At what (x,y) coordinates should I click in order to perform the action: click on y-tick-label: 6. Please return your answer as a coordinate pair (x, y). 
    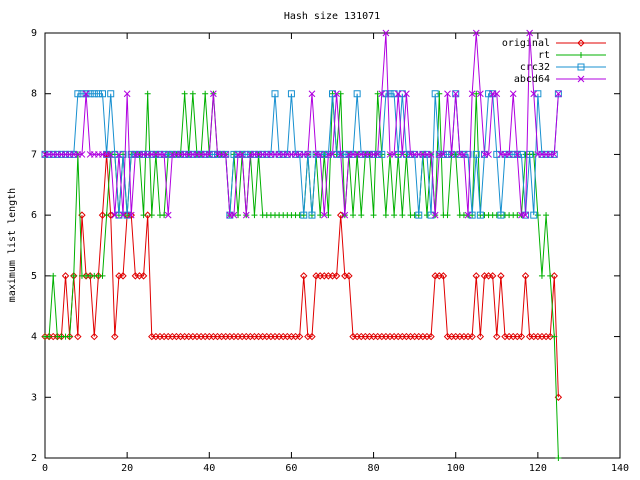
    Looking at the image, I should click on (34, 215).